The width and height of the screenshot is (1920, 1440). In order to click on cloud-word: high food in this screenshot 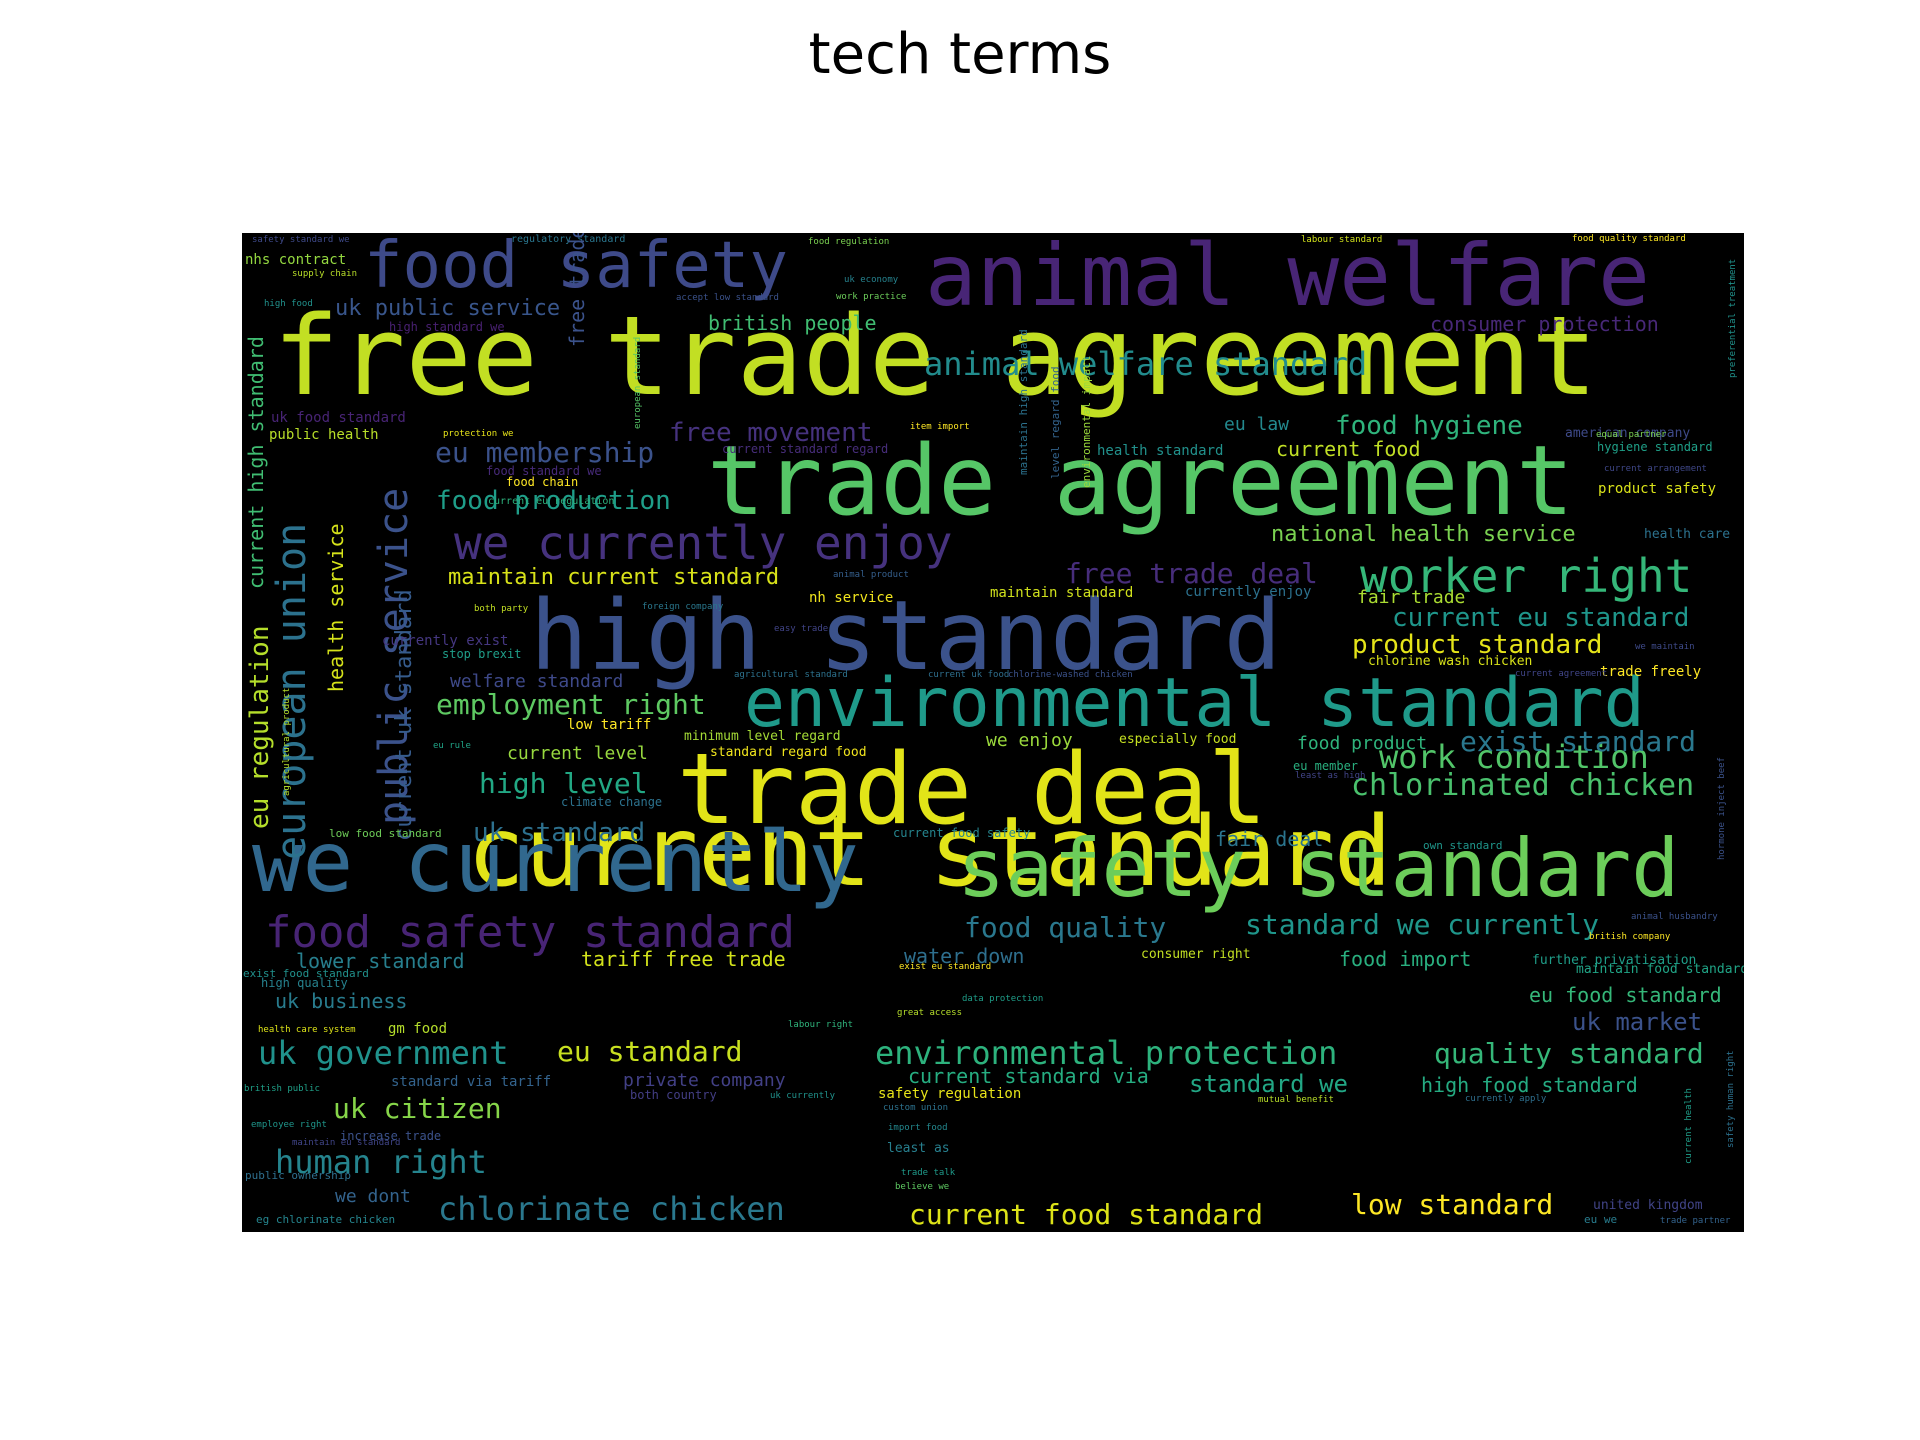, I will do `click(288, 304)`.